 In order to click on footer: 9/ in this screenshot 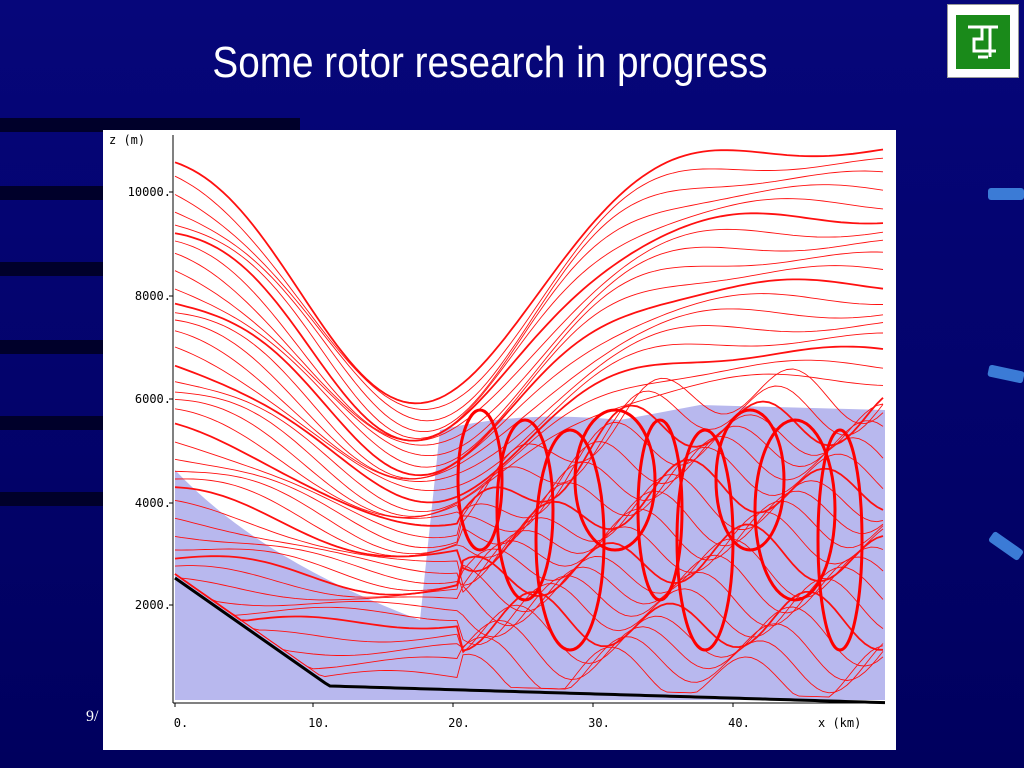, I will do `click(92, 716)`.